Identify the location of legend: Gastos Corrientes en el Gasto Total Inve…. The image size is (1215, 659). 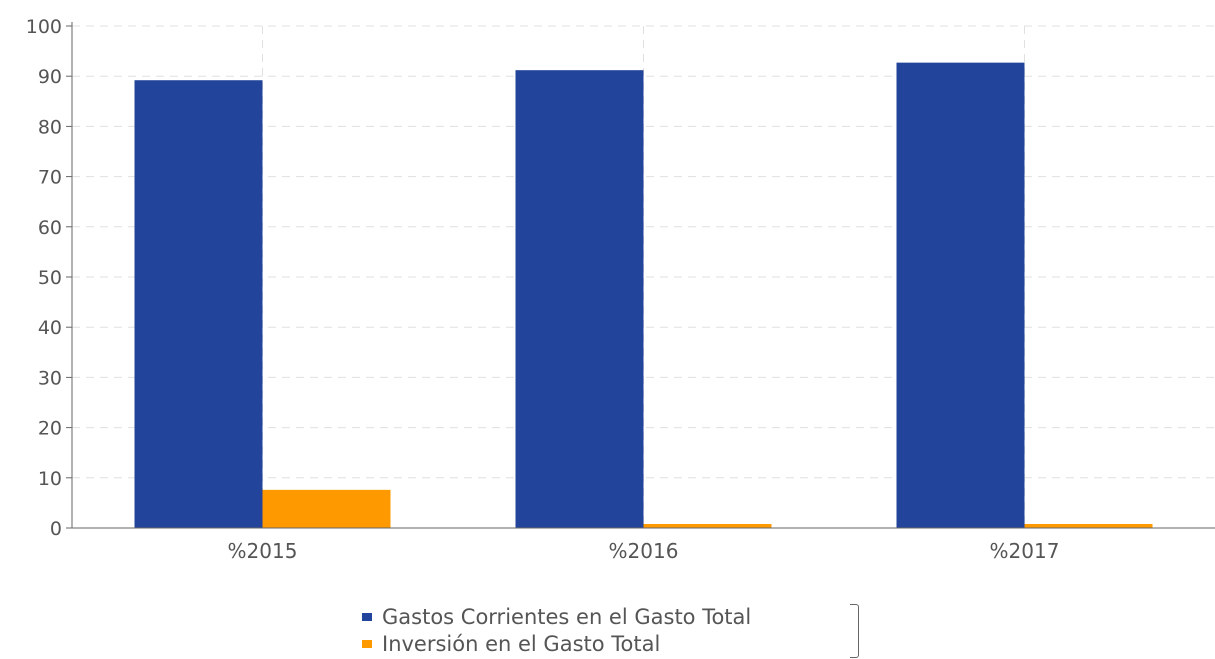
(612, 630).